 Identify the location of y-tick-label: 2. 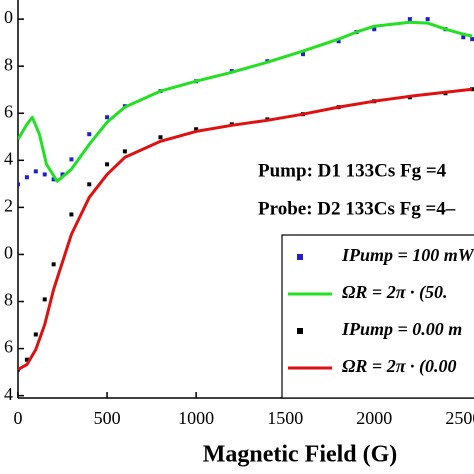
(8, 206).